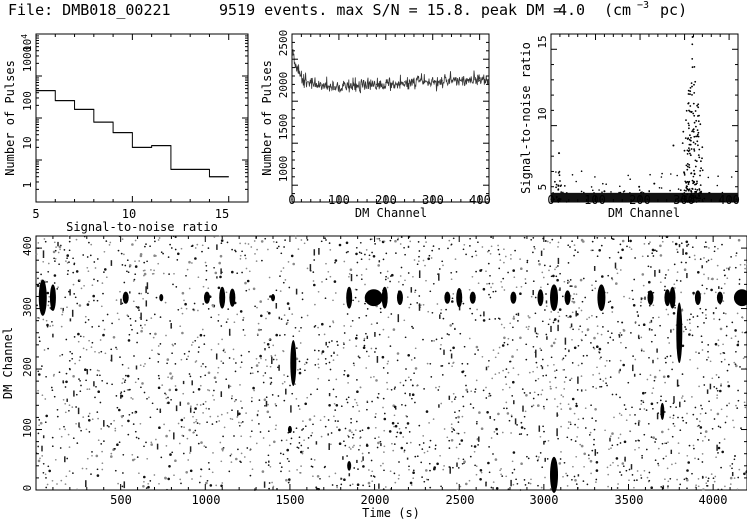 This screenshot has width=747, height=522. What do you see at coordinates (542, 112) in the screenshot?
I see `snr-vs-dm-y-tick-labels: 5 10 15` at bounding box center [542, 112].